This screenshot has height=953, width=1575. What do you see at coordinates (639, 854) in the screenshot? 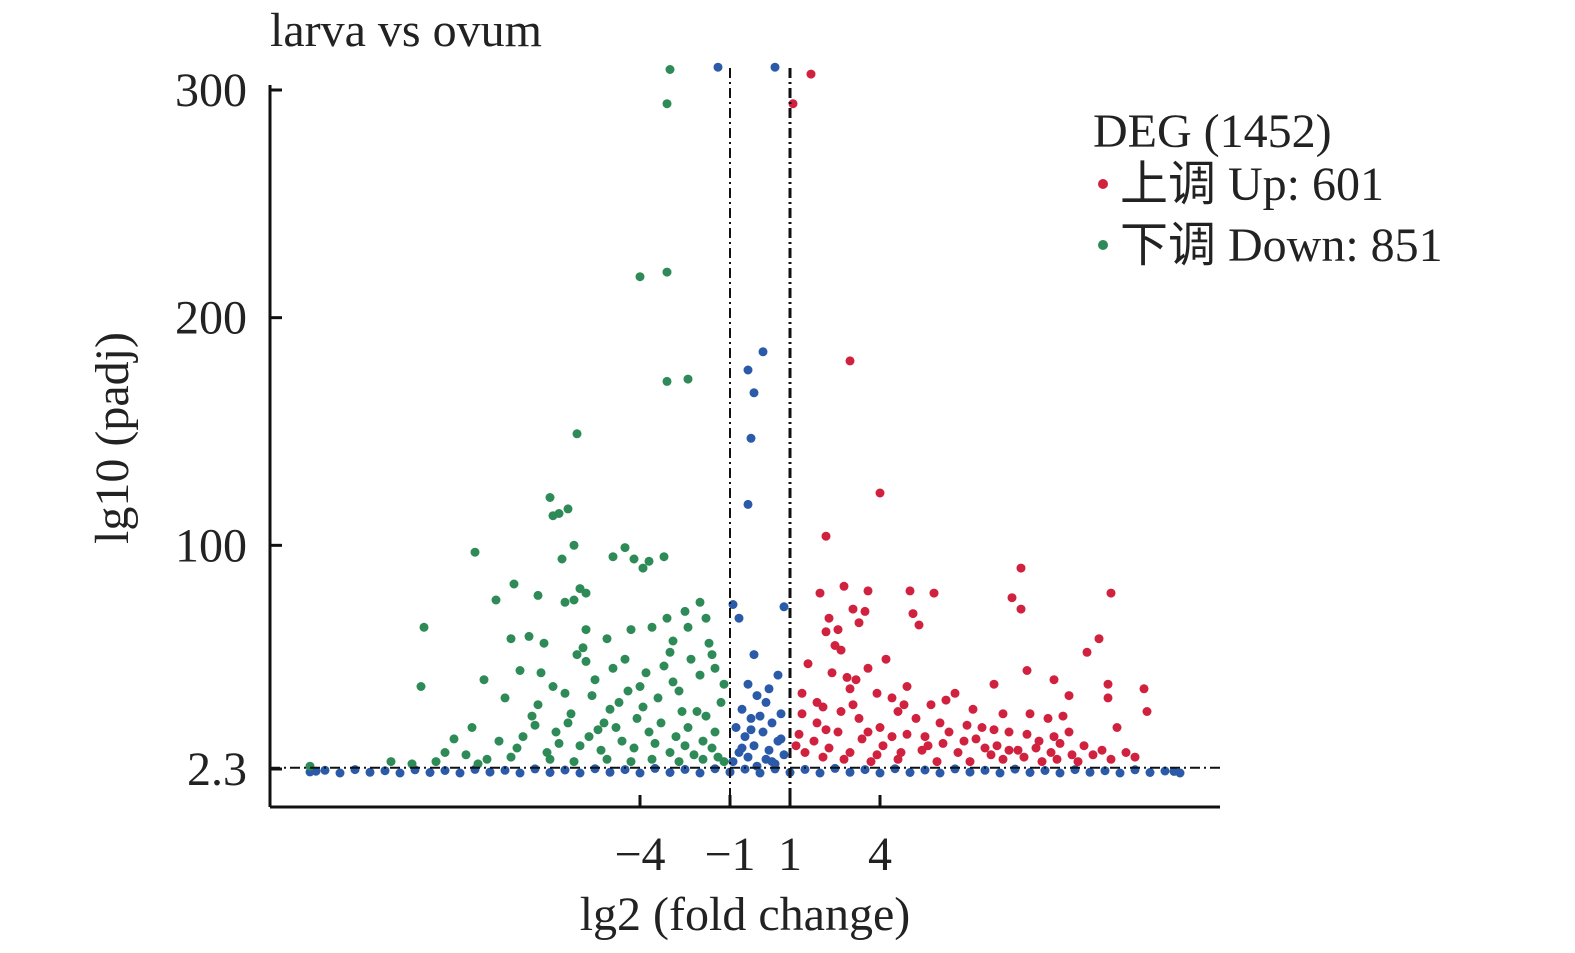
I see `x-tick-label-0: −4` at bounding box center [639, 854].